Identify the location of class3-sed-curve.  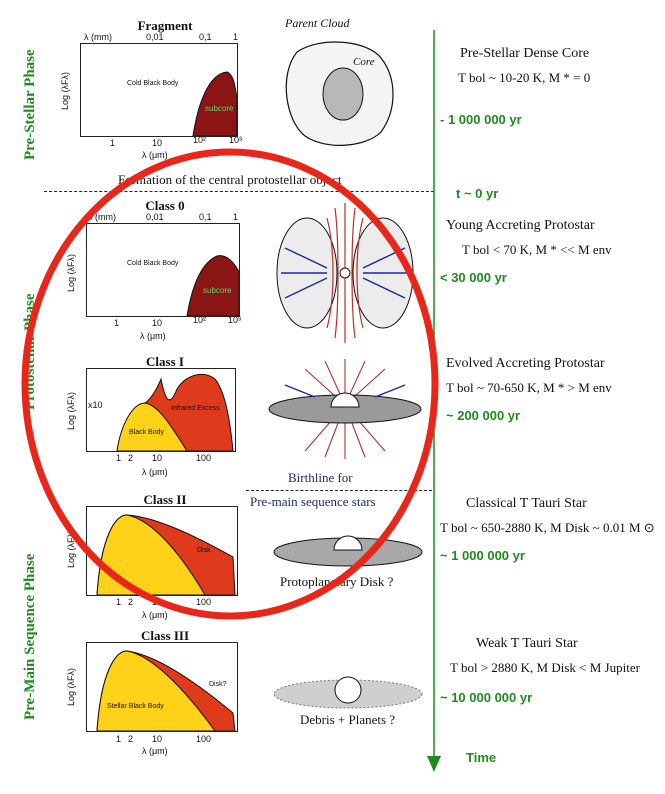
(166, 690).